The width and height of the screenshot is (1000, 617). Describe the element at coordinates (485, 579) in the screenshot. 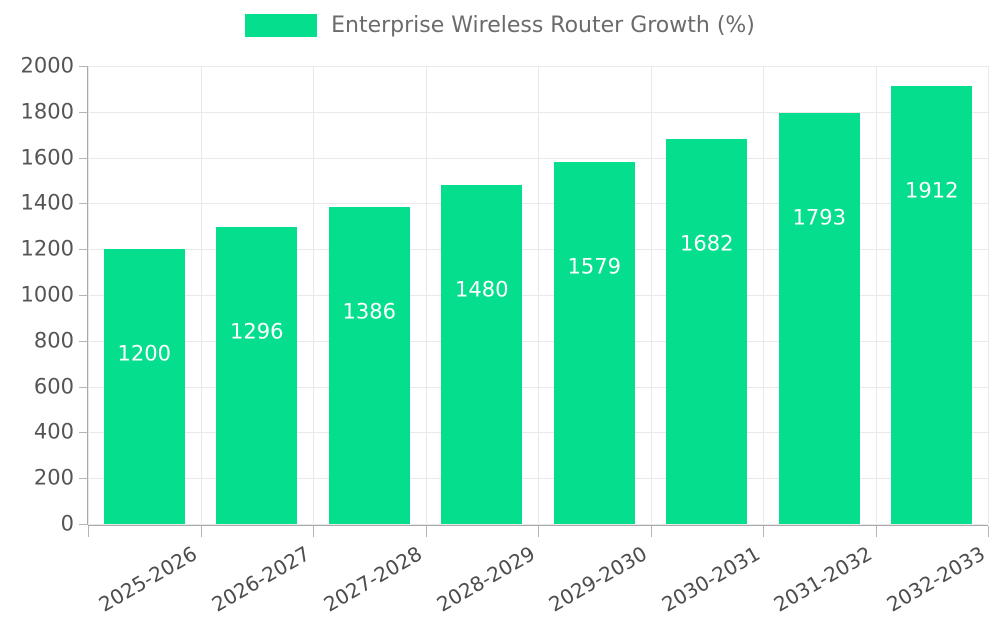

I see `x-axis-tick-label: 2028-2029` at that location.